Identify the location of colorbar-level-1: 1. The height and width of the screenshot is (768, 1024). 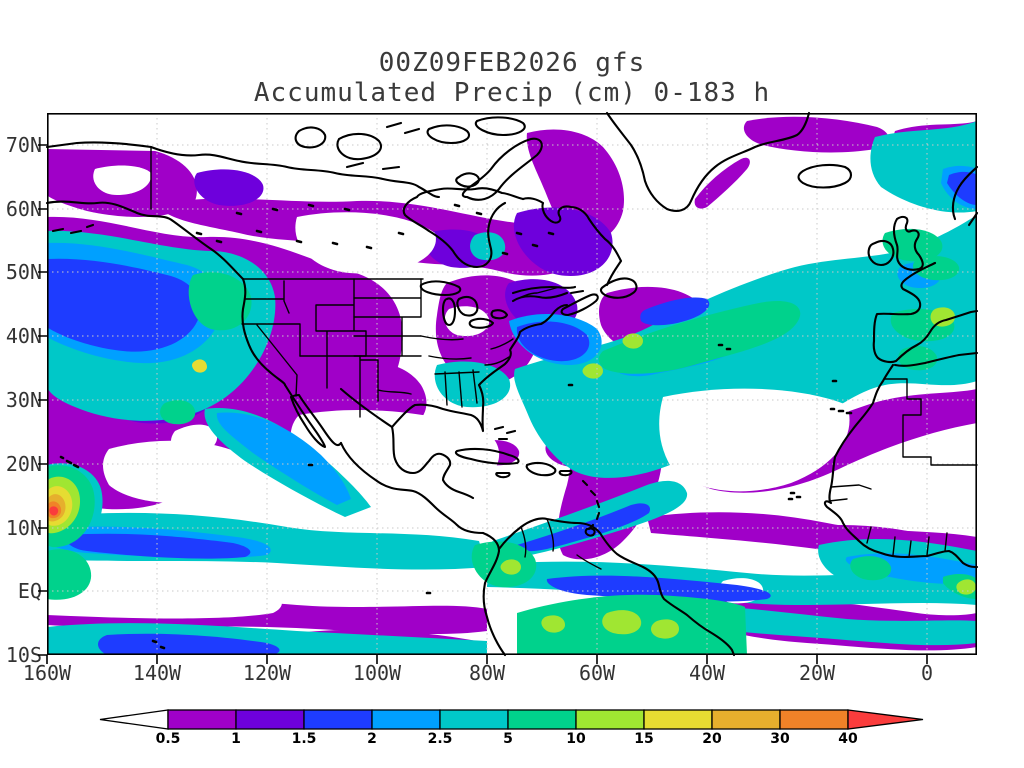
(236, 739).